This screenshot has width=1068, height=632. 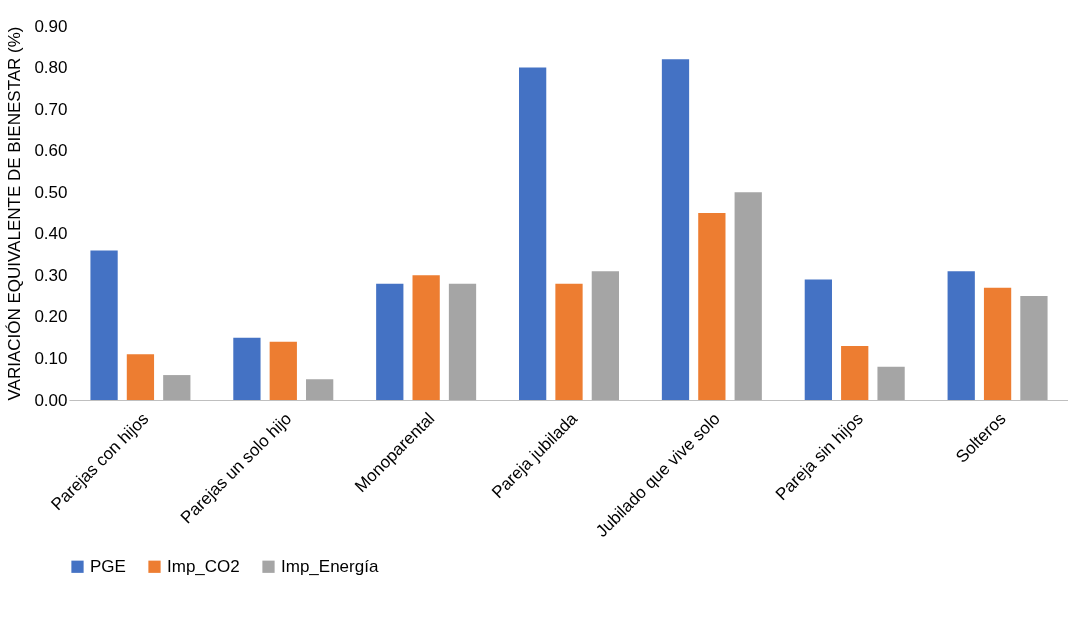 What do you see at coordinates (15, 213) in the screenshot?
I see `y-axis-title: VARIACIÓN EQUIVALENTE DE BIENESTAR (%)` at bounding box center [15, 213].